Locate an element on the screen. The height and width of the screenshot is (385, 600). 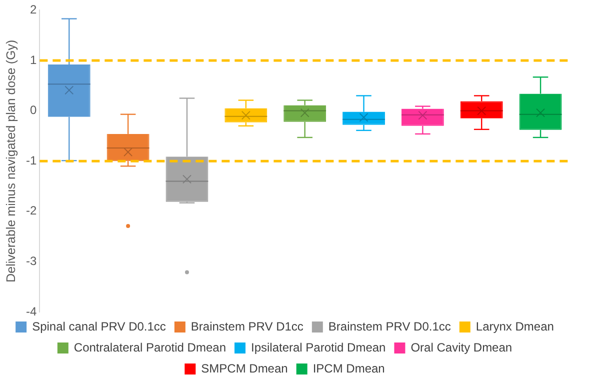
y-tick-label: 2 is located at coordinates (33, 9).